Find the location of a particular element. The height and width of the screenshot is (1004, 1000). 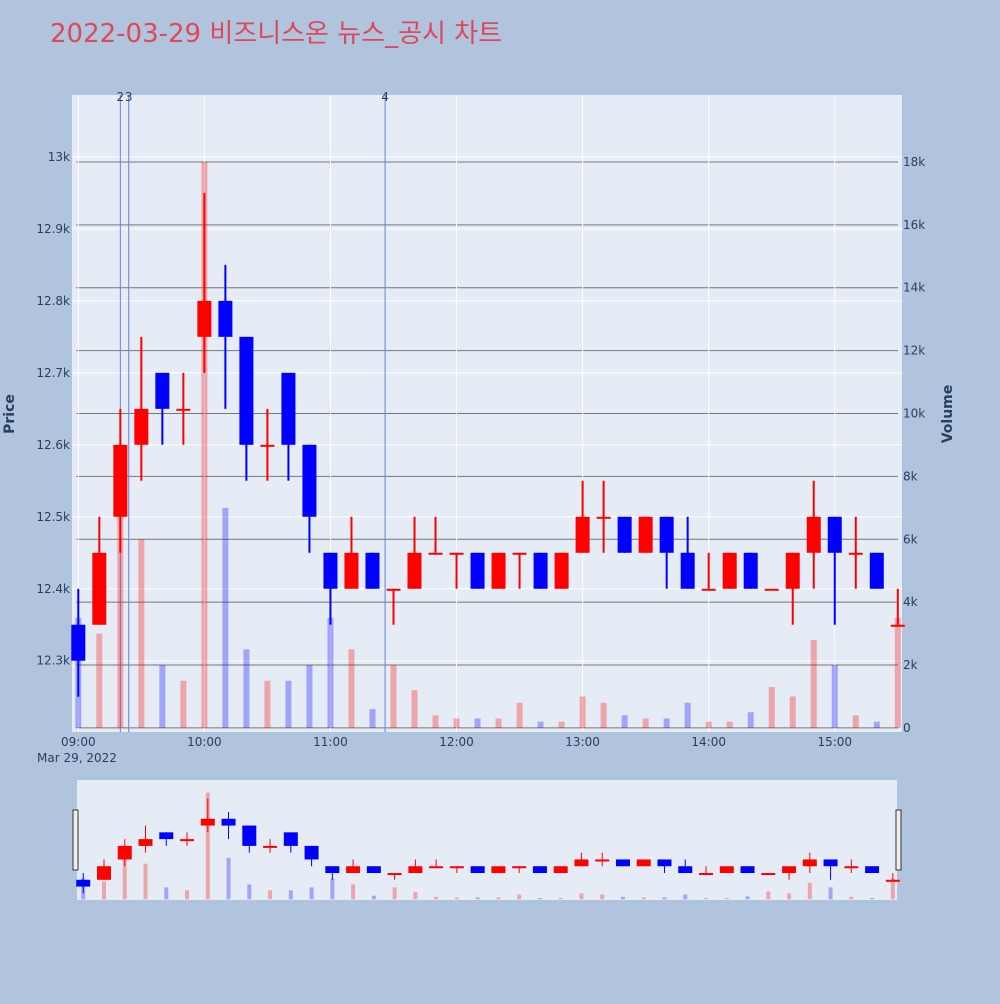

y-axis-title: Price is located at coordinates (10, 414).